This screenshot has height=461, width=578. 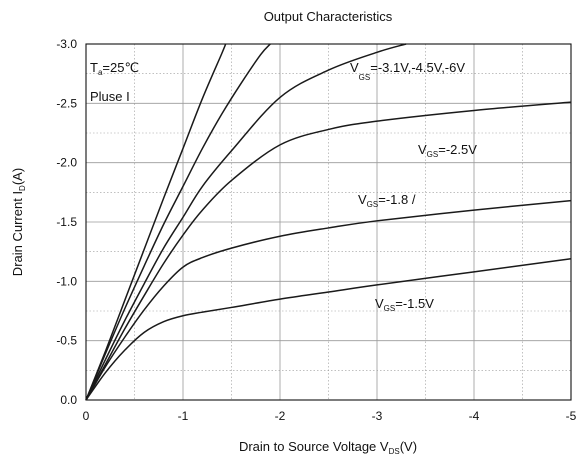 What do you see at coordinates (328, 447) in the screenshot?
I see `x-axis-label: Drain to Source Voltage VDS(V)` at bounding box center [328, 447].